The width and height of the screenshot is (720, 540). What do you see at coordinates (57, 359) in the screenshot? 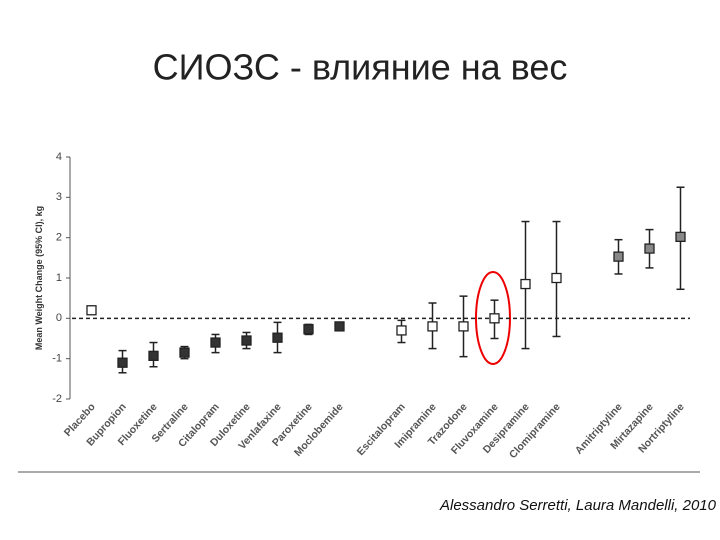
I see `y-tick-label: -1` at bounding box center [57, 359].